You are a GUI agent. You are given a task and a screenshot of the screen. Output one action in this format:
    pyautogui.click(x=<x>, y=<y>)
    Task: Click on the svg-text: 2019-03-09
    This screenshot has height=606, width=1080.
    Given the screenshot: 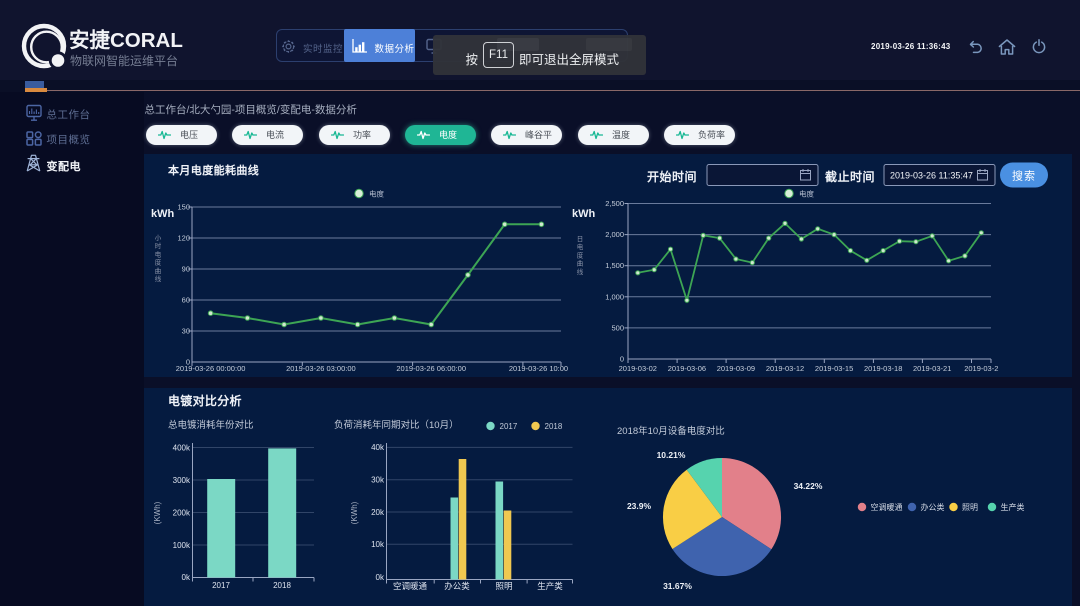 What is the action you would take?
    pyautogui.click(x=736, y=368)
    